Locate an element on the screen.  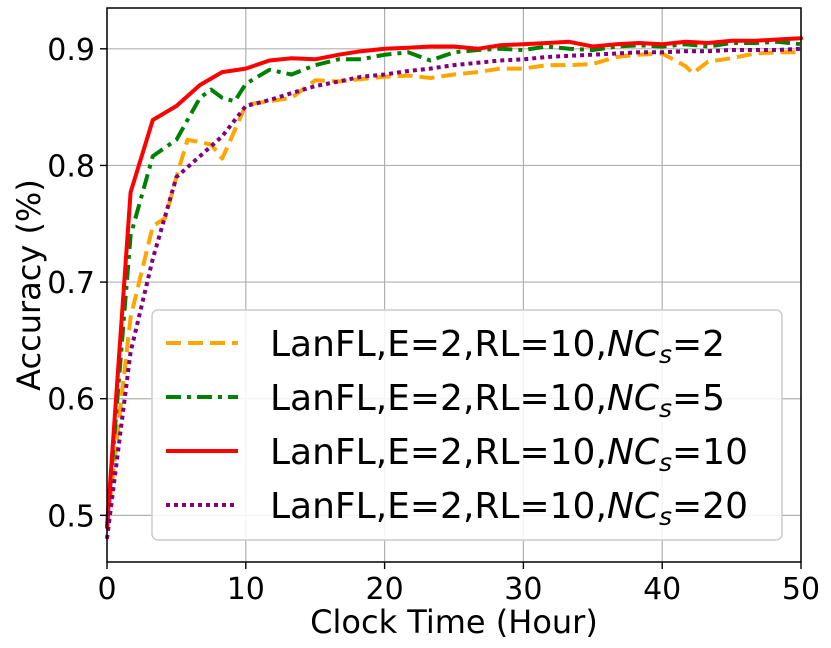
legend-item: LanFL,E=2,RL=10,NCs=2 is located at coordinates (445, 346).